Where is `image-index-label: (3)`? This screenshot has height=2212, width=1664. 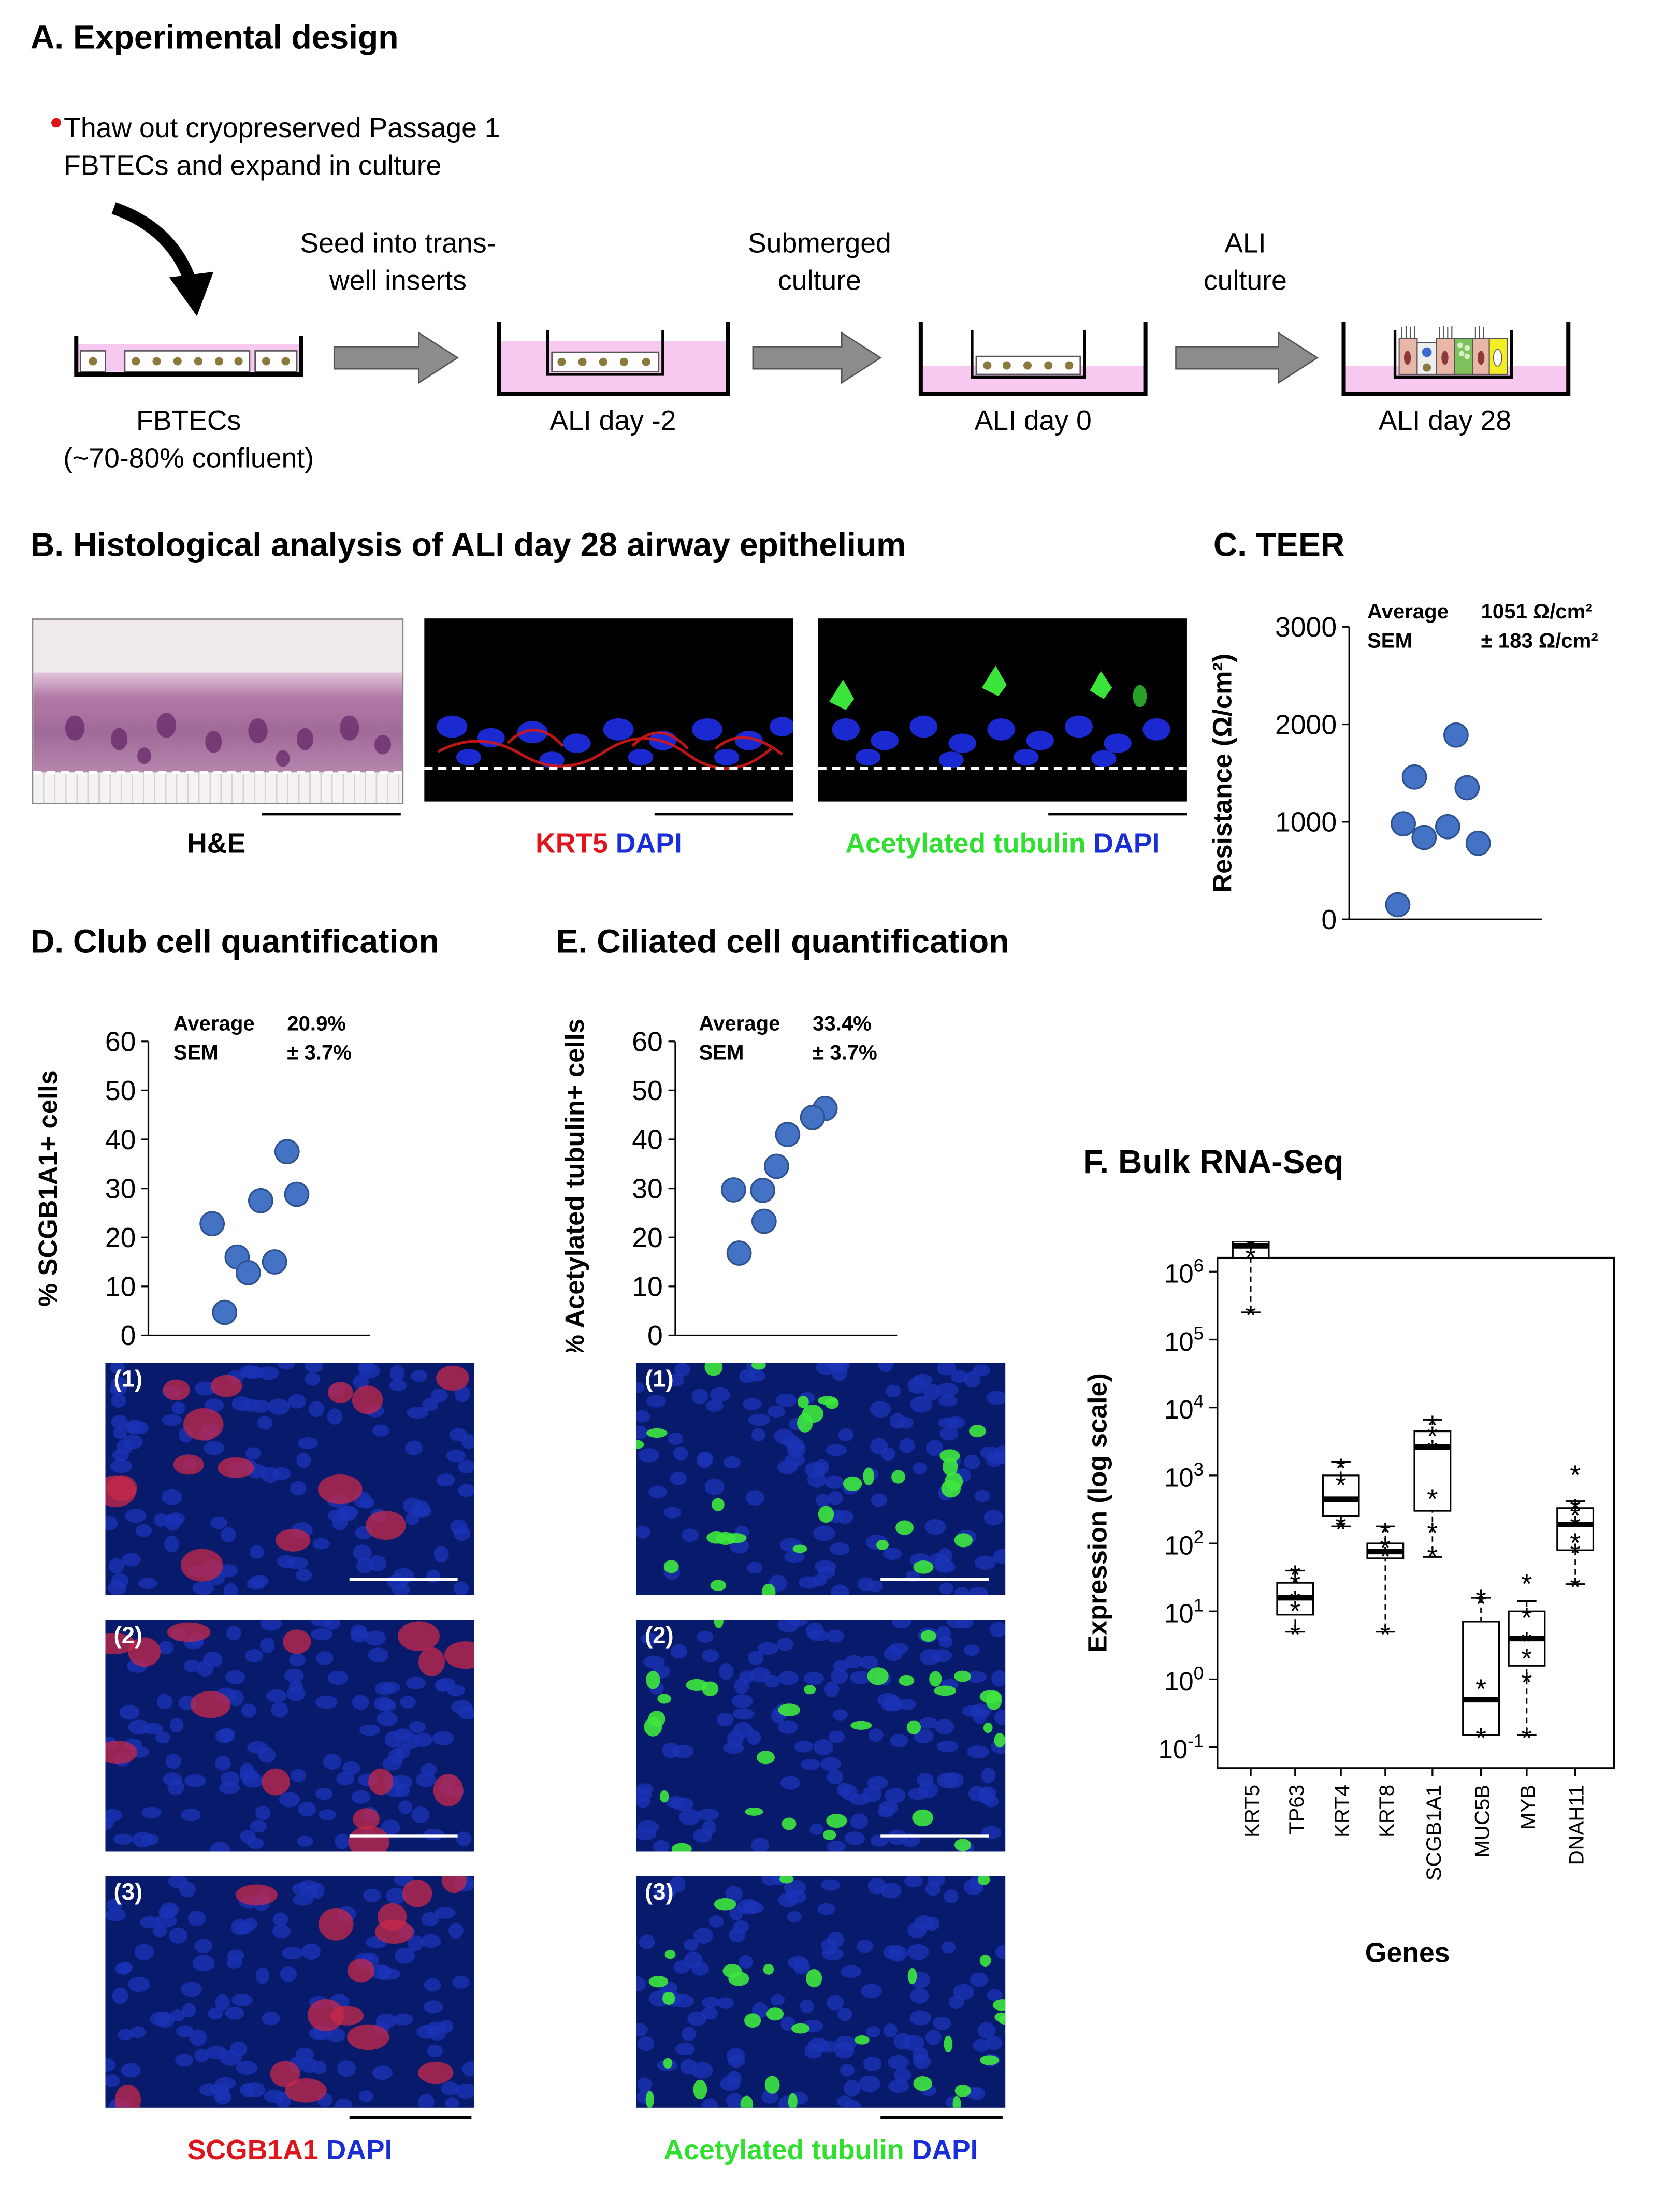 image-index-label: (3) is located at coordinates (659, 1892).